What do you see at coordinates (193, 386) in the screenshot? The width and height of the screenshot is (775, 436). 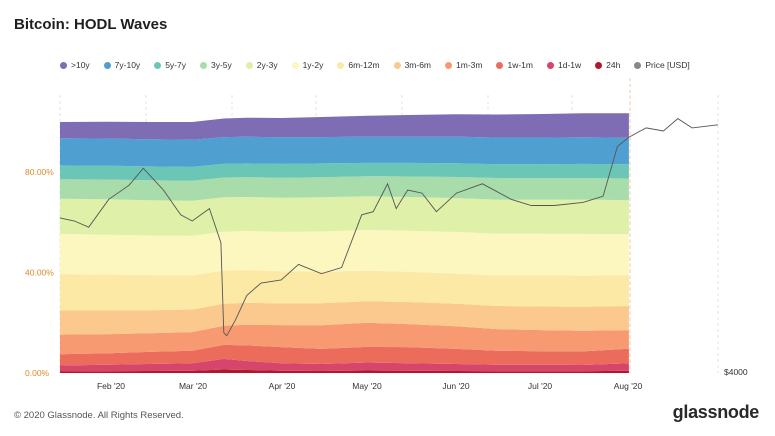 I see `x-tick-label: Mar '20` at bounding box center [193, 386].